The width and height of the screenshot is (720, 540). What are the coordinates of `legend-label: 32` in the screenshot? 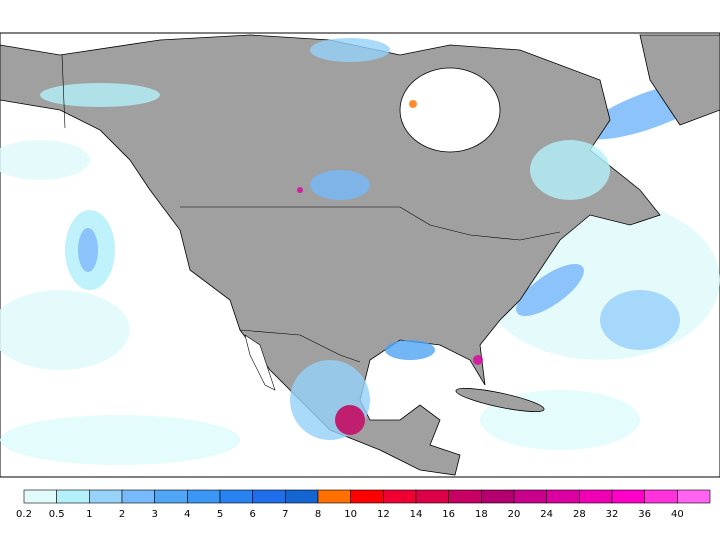 It's located at (612, 514).